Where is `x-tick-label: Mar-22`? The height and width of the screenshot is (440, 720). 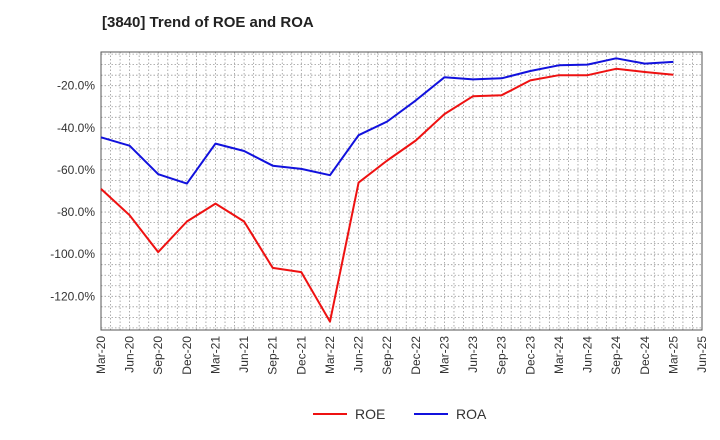 x-tick-label: Mar-22 is located at coordinates (330, 355).